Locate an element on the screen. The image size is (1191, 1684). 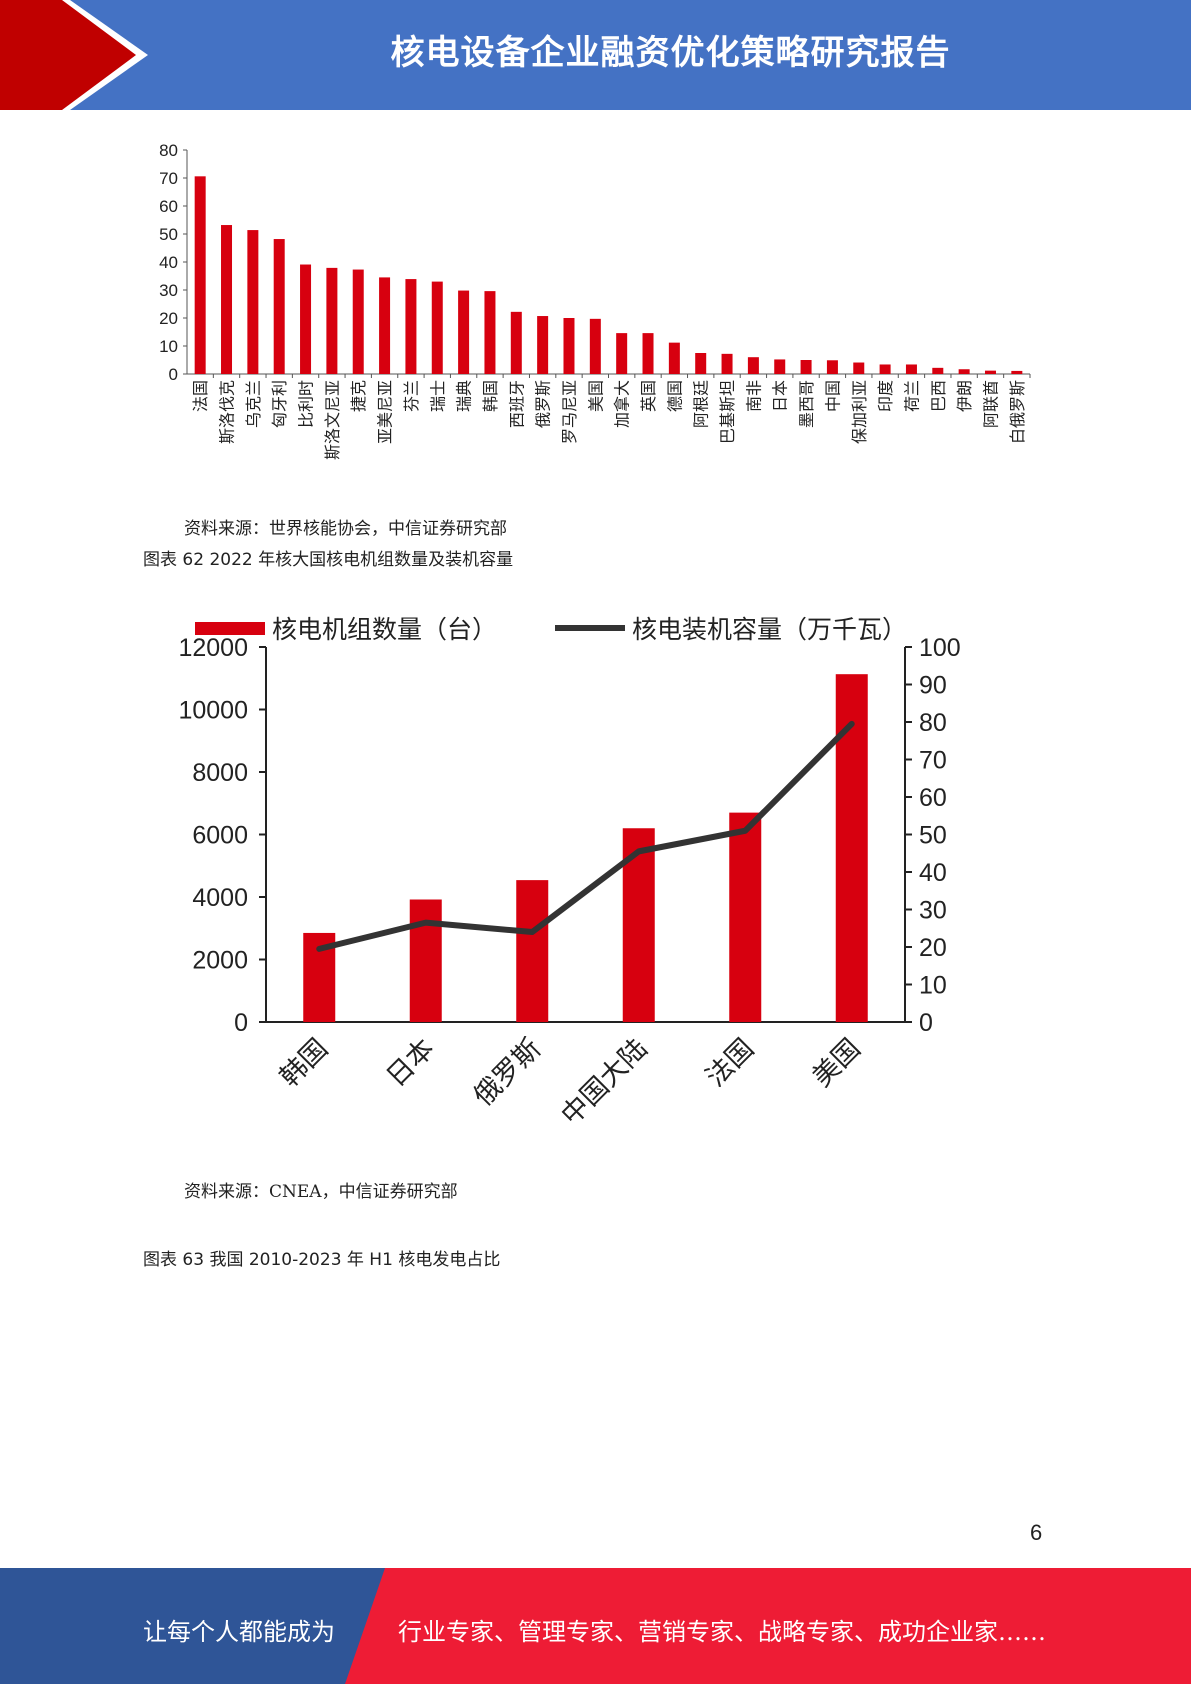
right-y-tick-label: 40 is located at coordinates (933, 873).